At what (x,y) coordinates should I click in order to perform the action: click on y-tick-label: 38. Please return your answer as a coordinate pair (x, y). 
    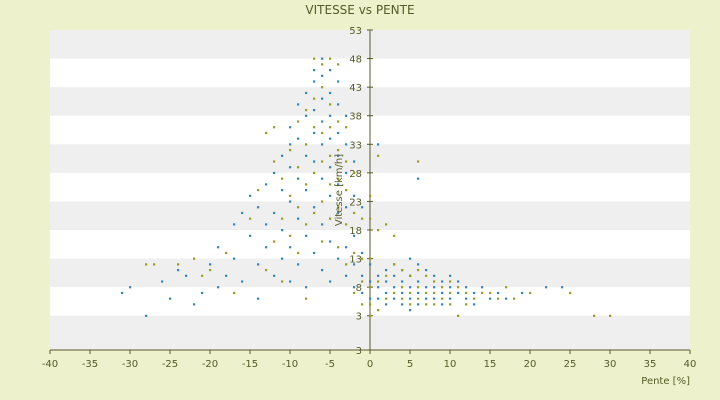
    Looking at the image, I should click on (355, 117).